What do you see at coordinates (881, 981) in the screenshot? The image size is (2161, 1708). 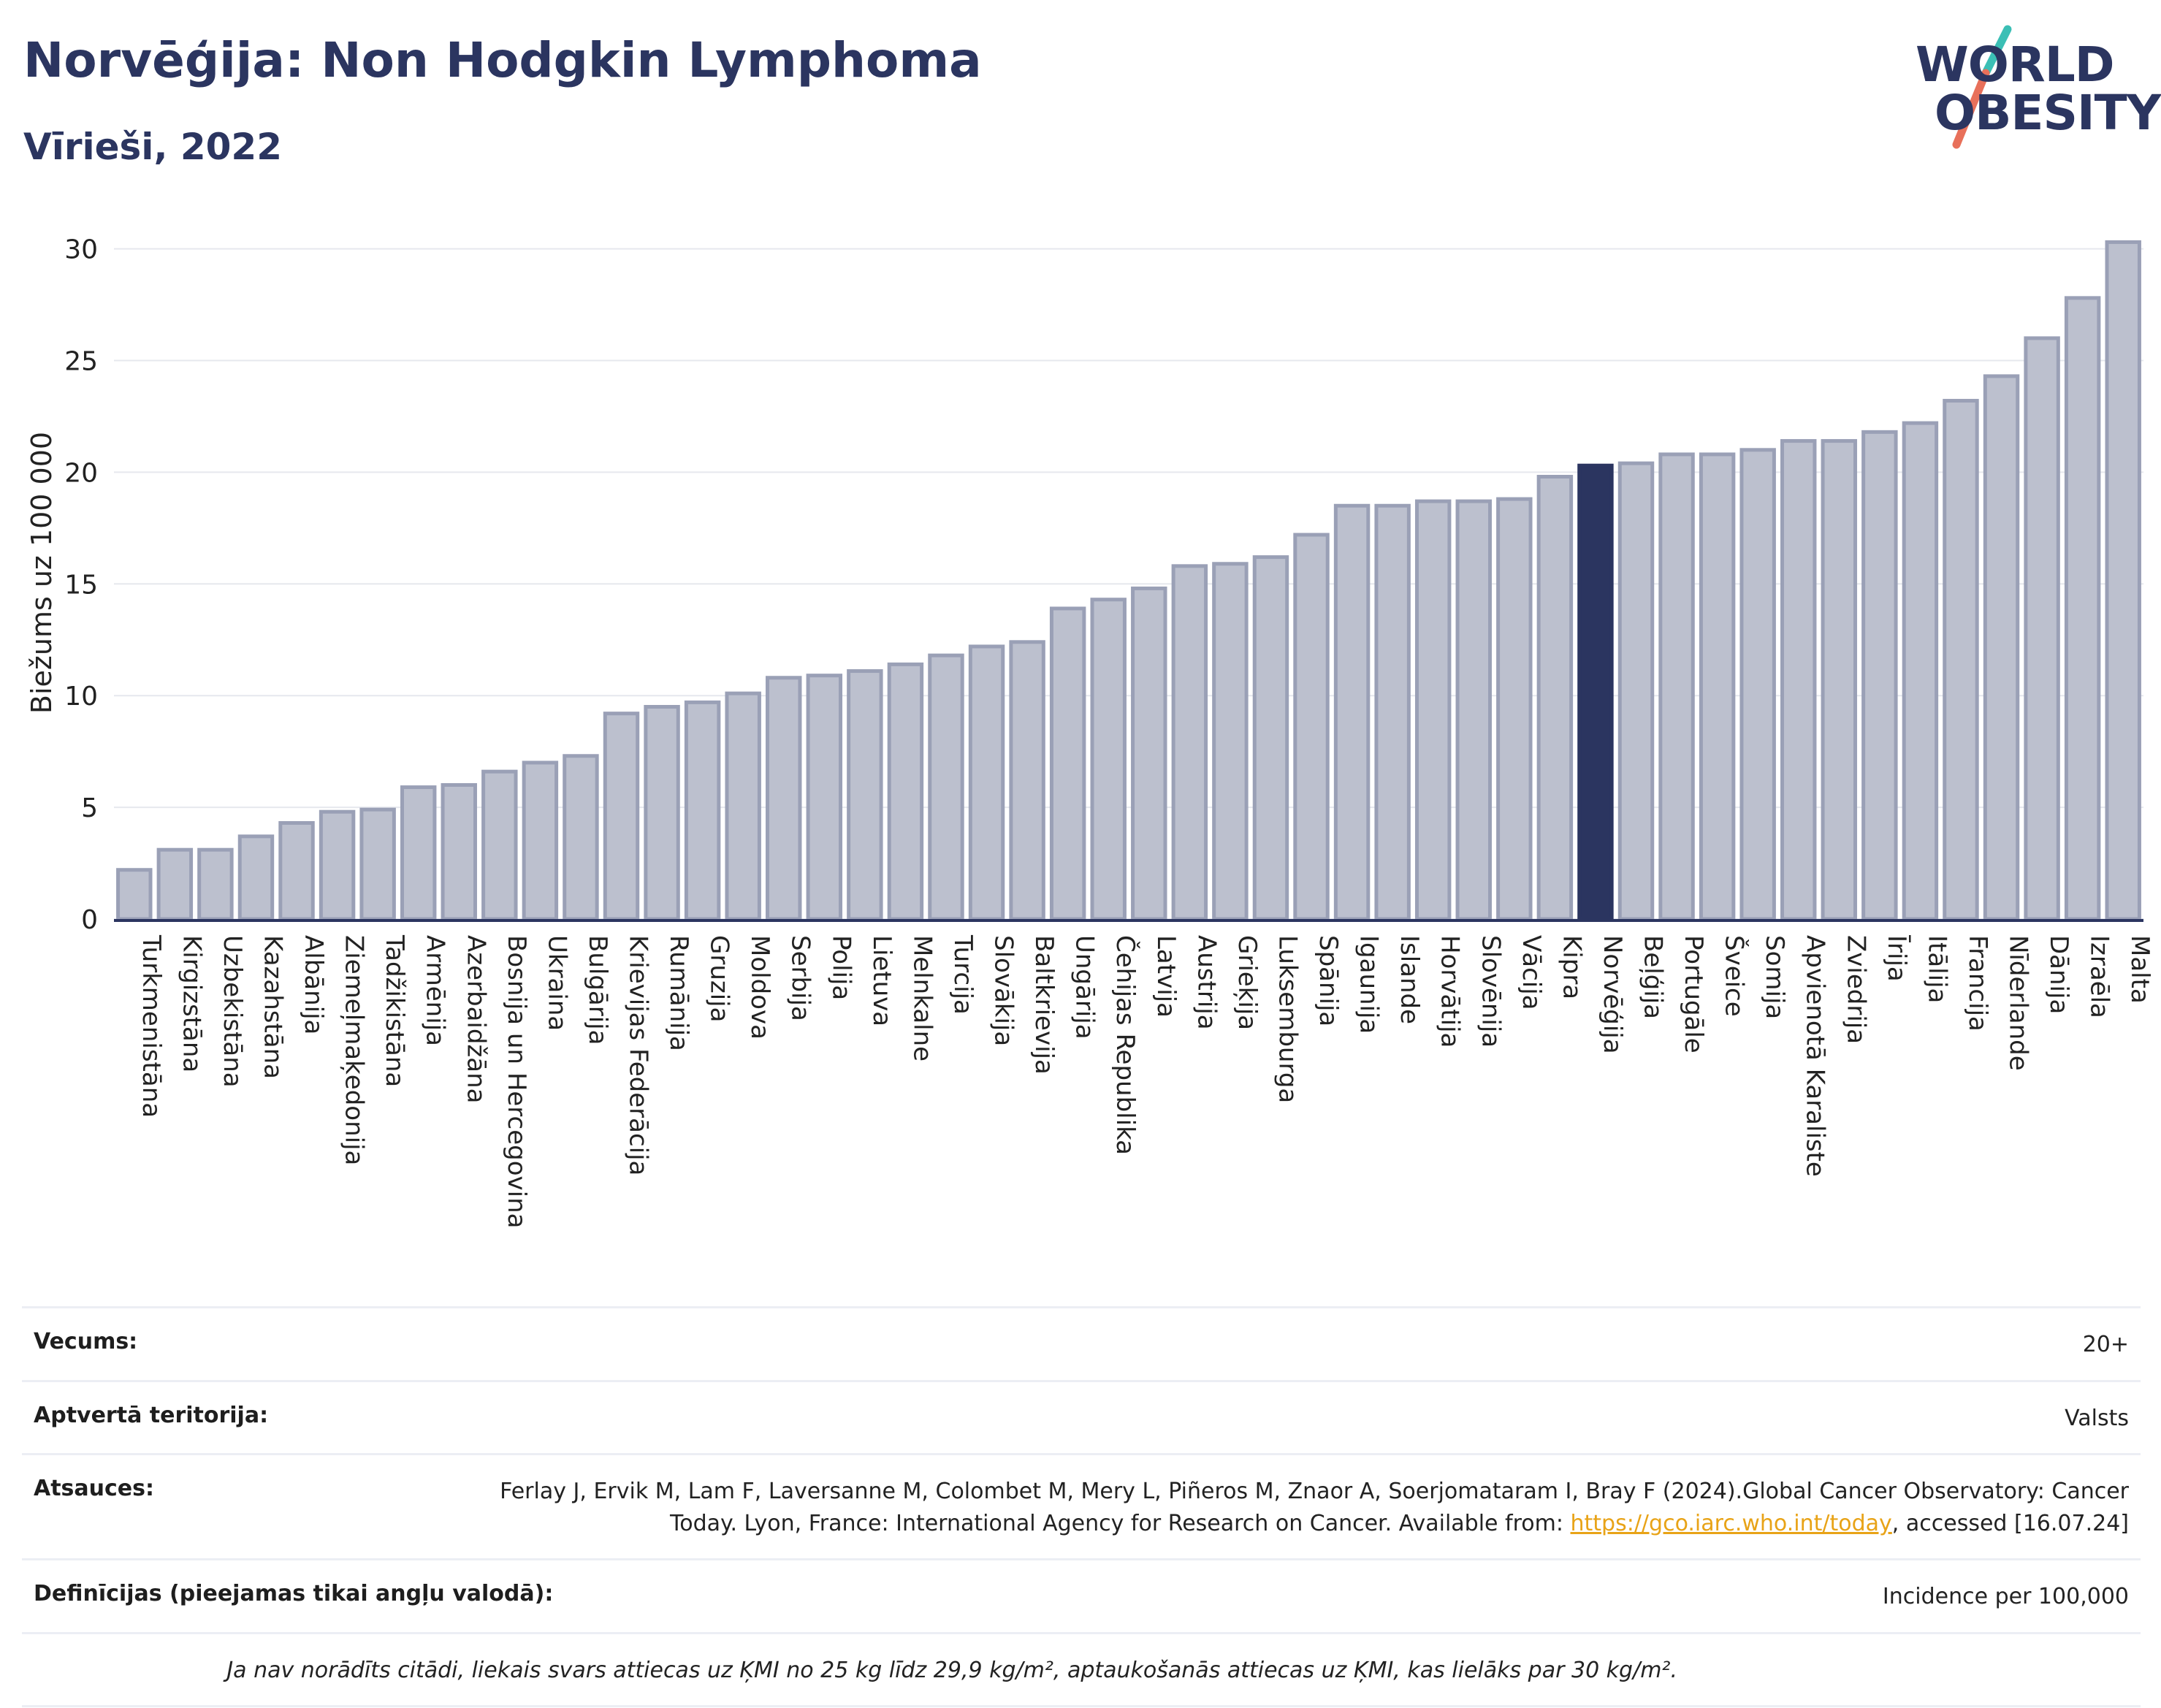 I see `x-tick-label: Lietuva` at bounding box center [881, 981].